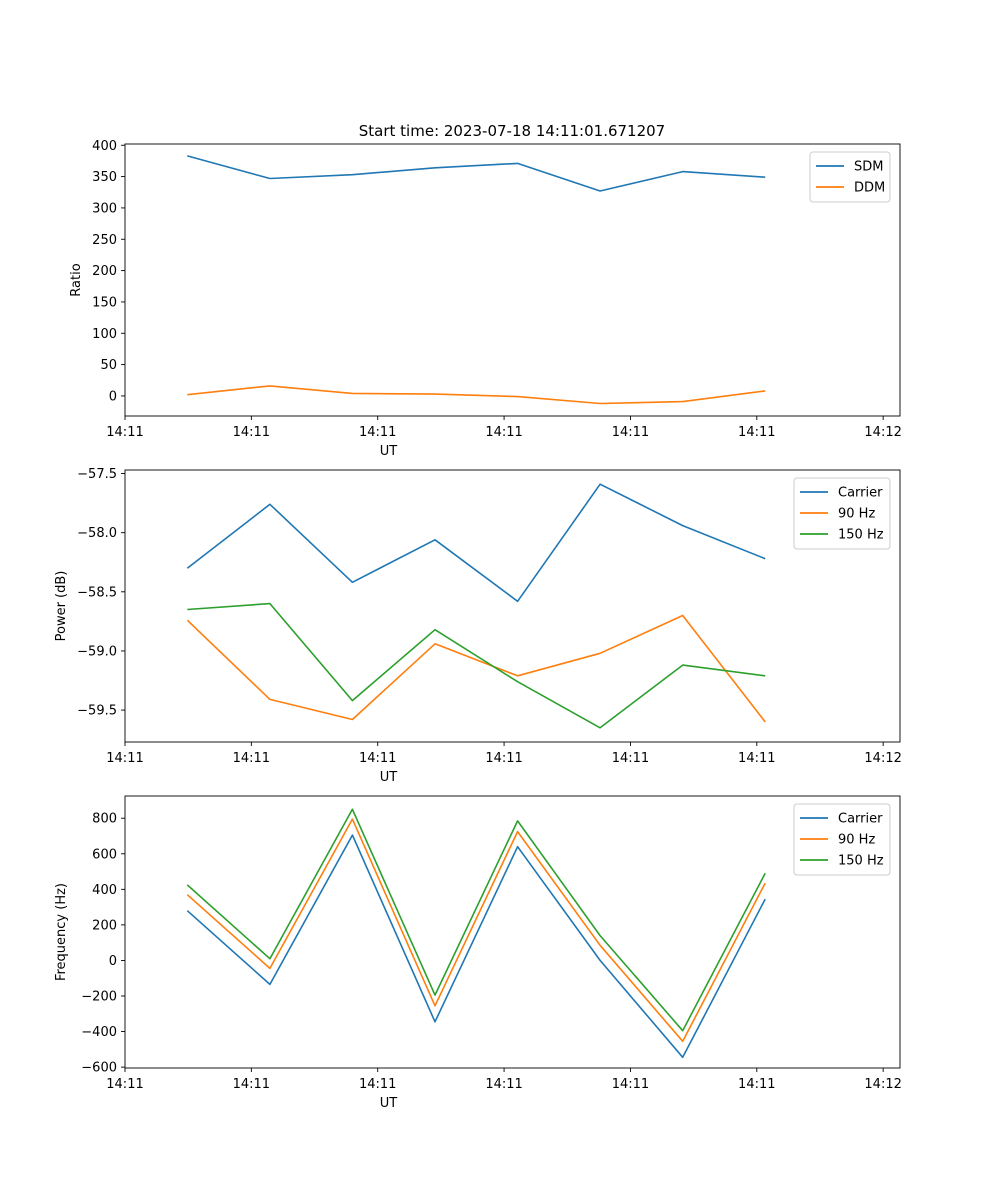 The height and width of the screenshot is (1200, 1000). I want to click on y-tick-label: 250, so click(104, 240).